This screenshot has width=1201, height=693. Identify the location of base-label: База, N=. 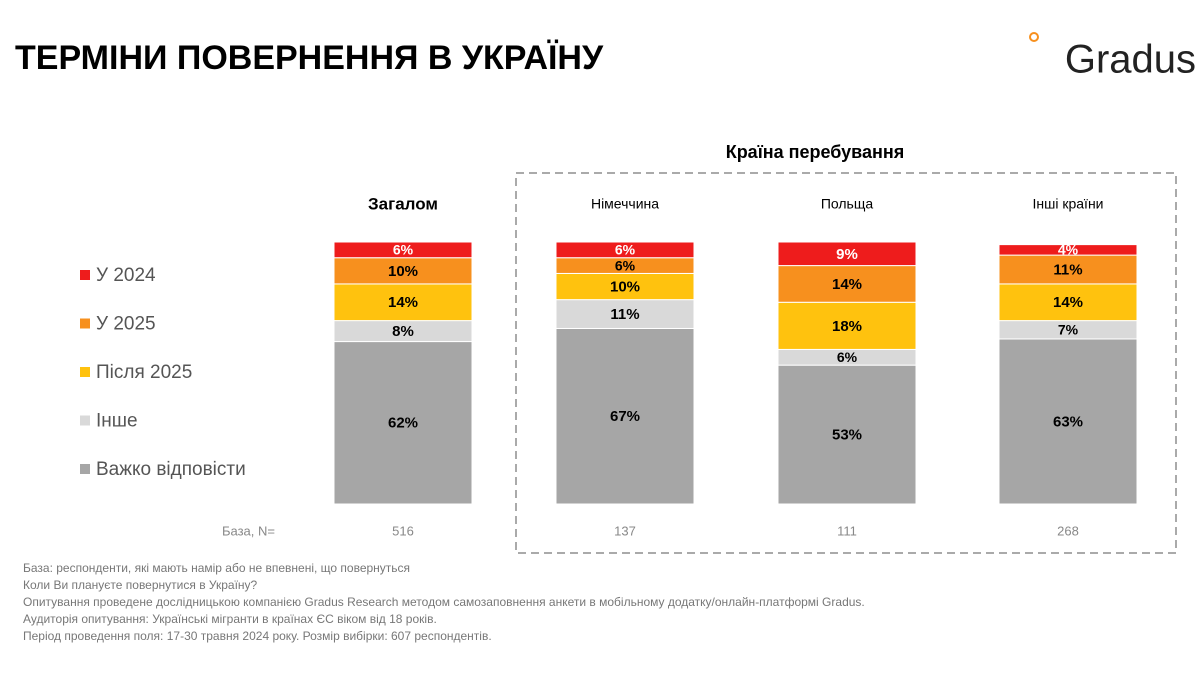
(248, 530).